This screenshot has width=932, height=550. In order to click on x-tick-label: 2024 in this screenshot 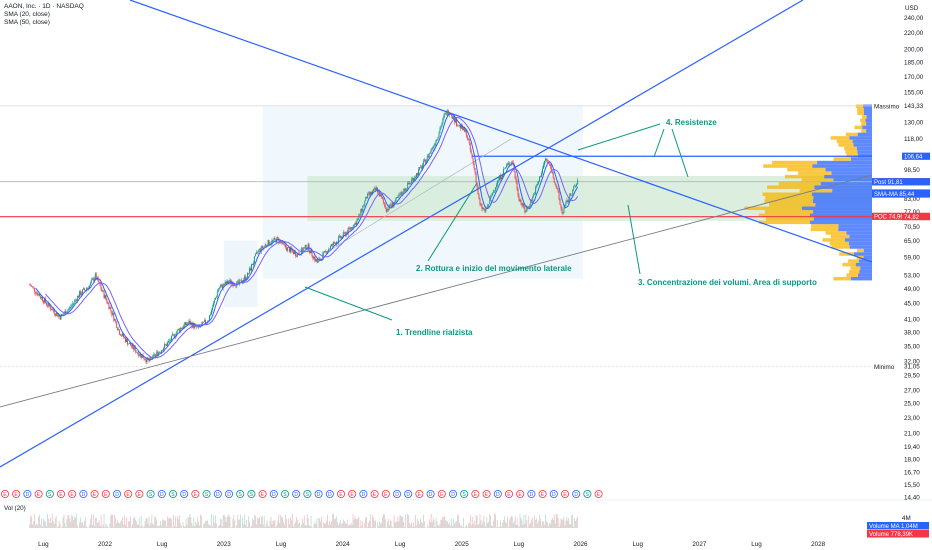, I will do `click(343, 544)`.